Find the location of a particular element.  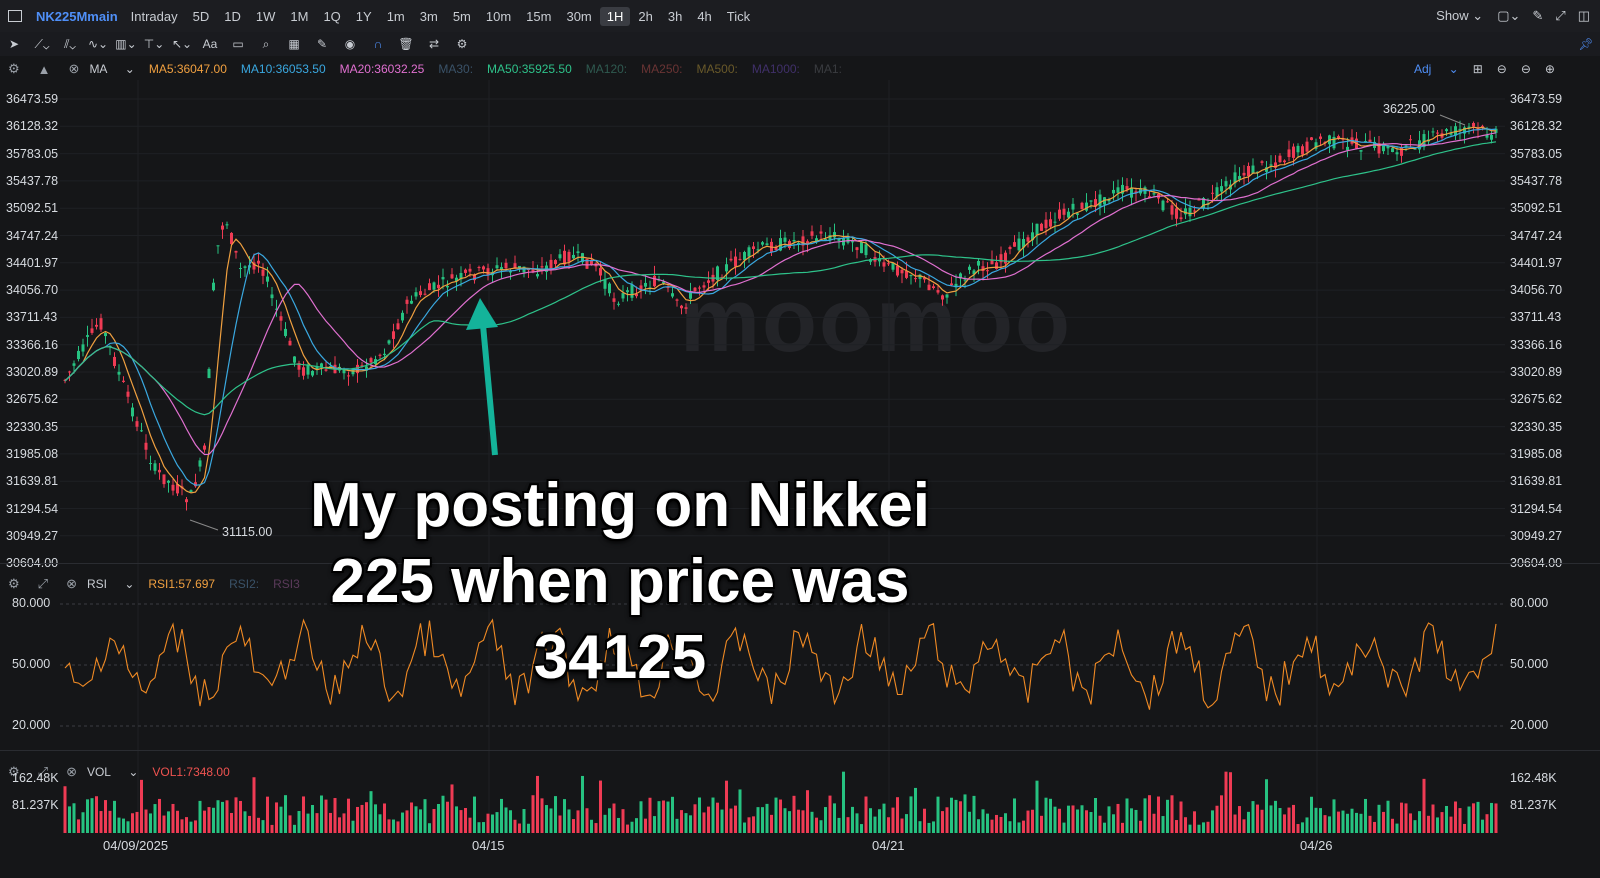

indicator-value: MA500: is located at coordinates (717, 69).